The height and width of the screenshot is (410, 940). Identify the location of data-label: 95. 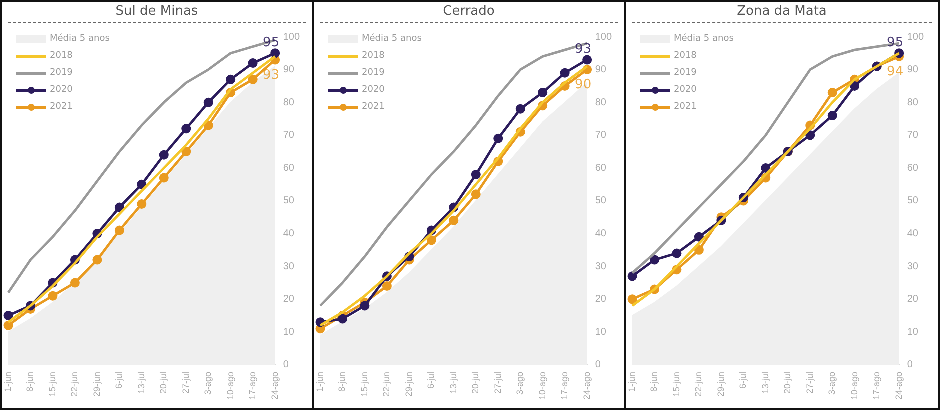
(895, 42).